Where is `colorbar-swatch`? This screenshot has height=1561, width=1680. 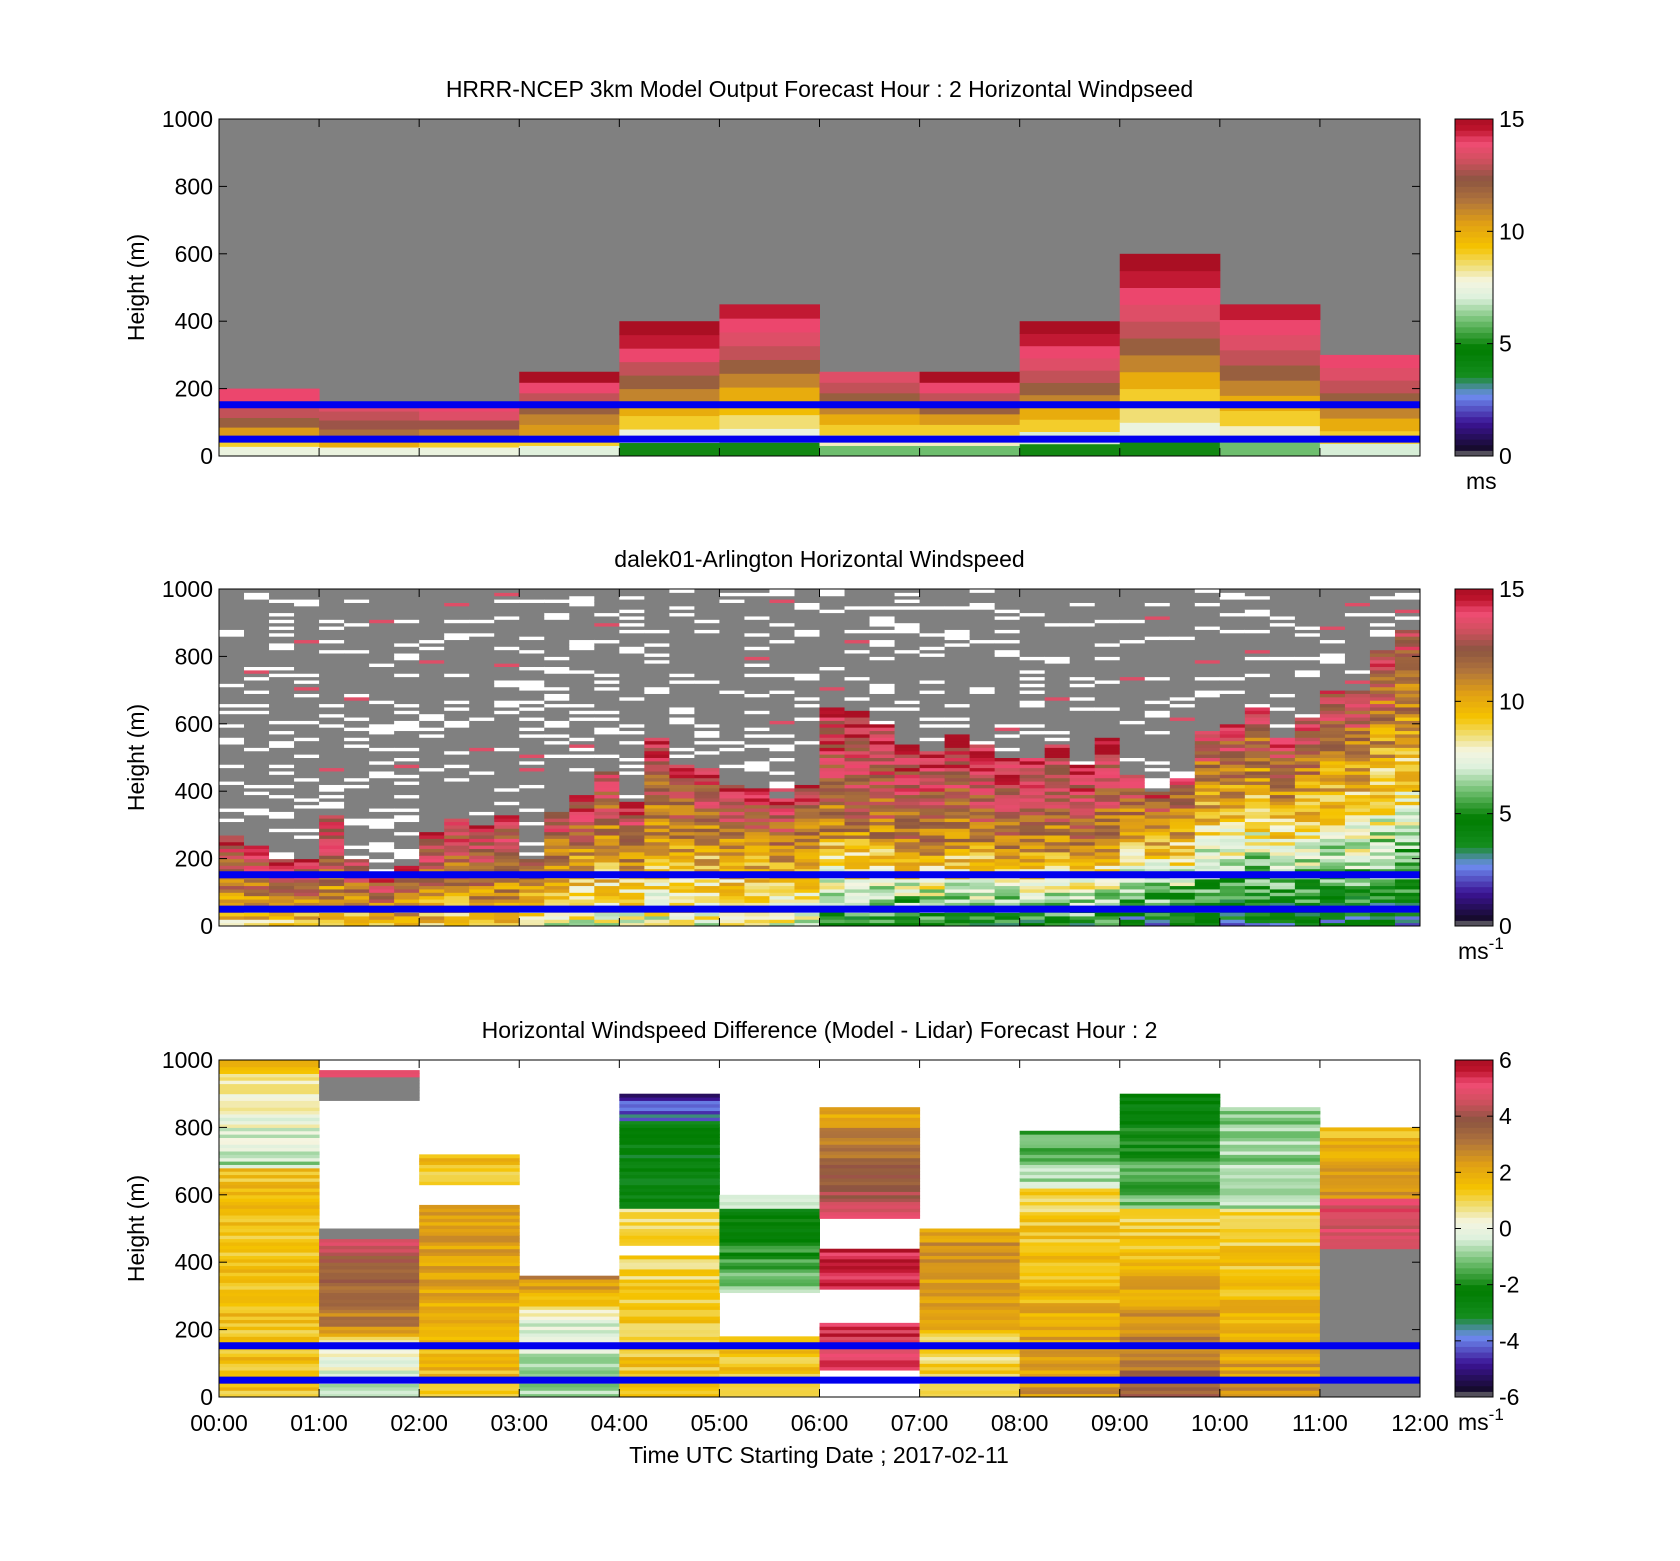
colorbar-swatch is located at coordinates (1474, 425).